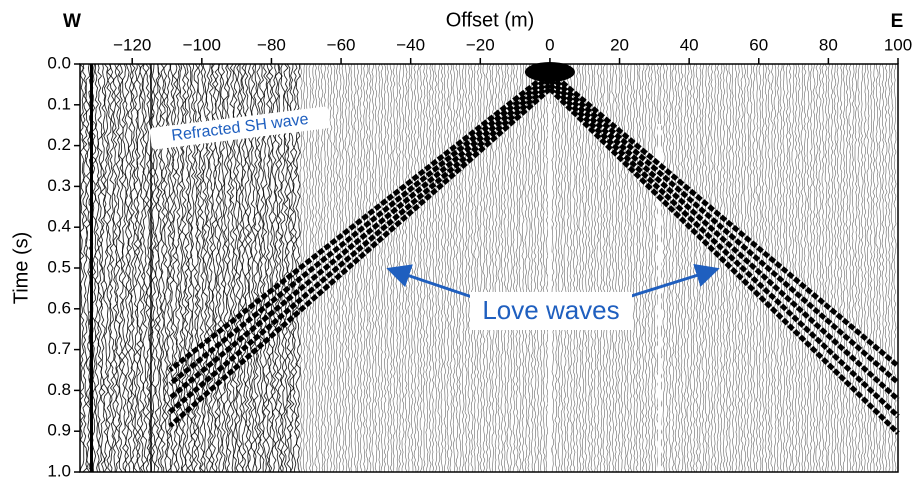 This screenshot has width=917, height=481. I want to click on x-tick-label: 40, so click(689, 44).